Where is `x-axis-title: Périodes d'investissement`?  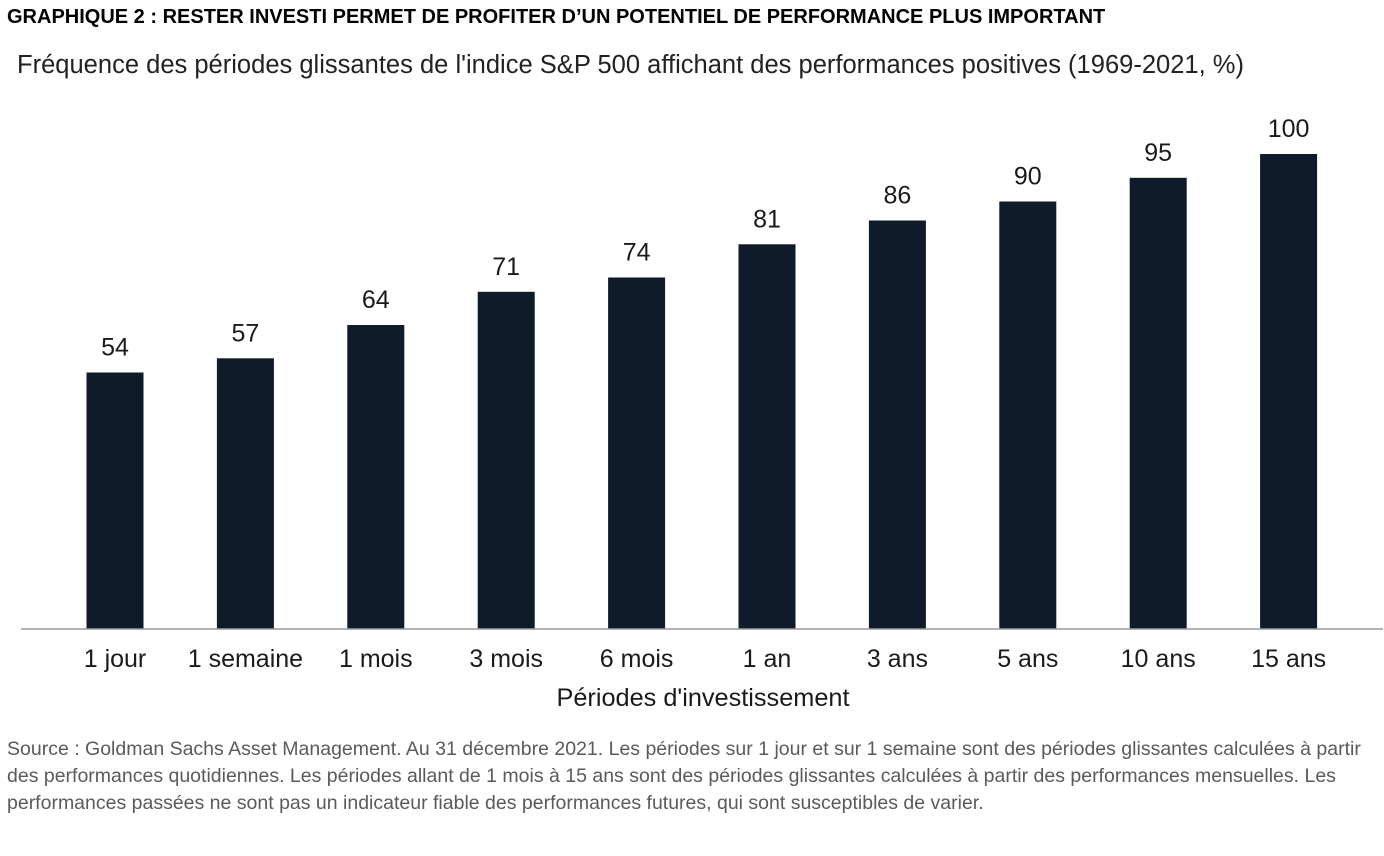 x-axis-title: Périodes d'investissement is located at coordinates (703, 698).